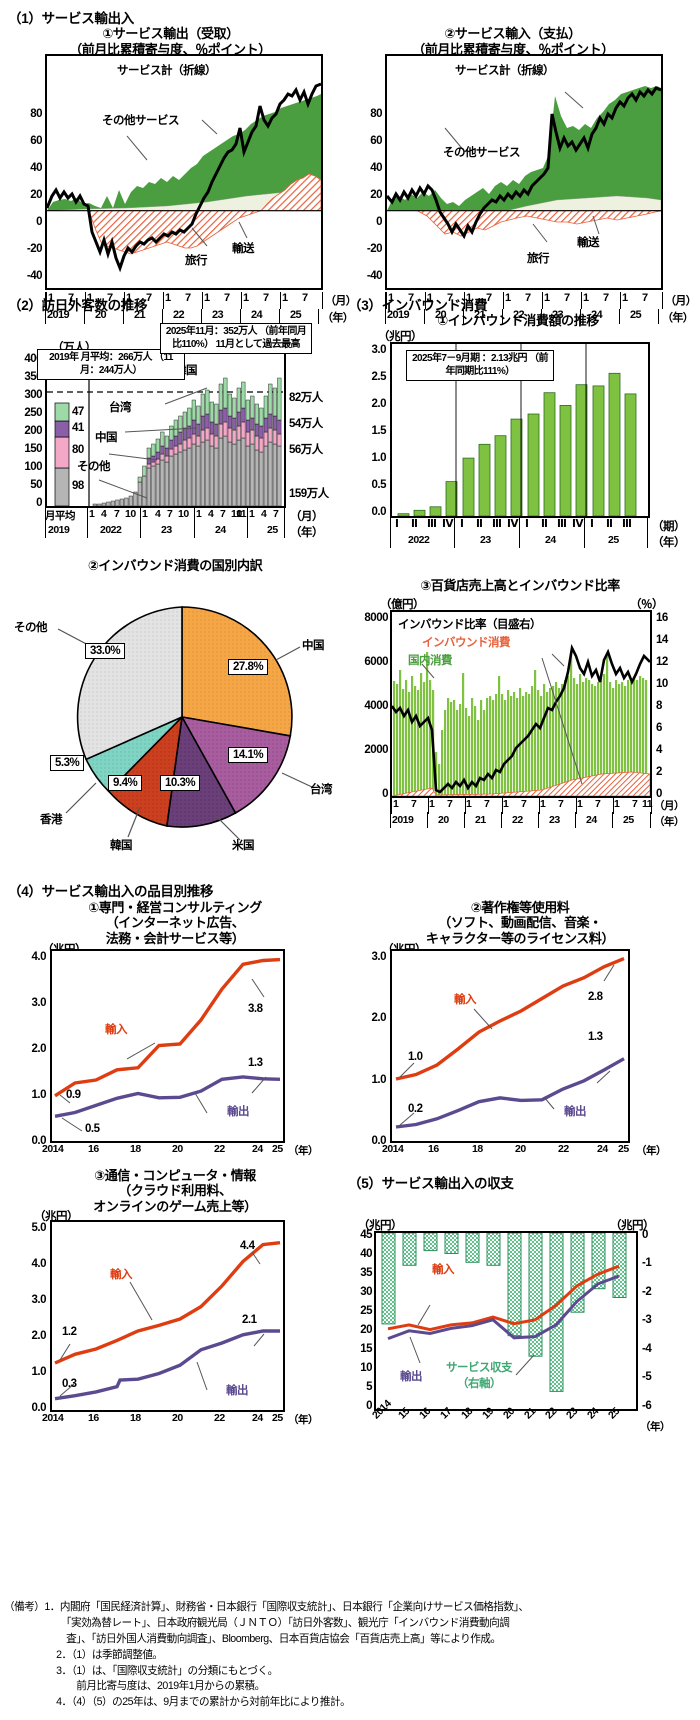 This screenshot has width=700, height=1720. I want to click on c2-xlabel-month-11: 11, so click(241, 514).